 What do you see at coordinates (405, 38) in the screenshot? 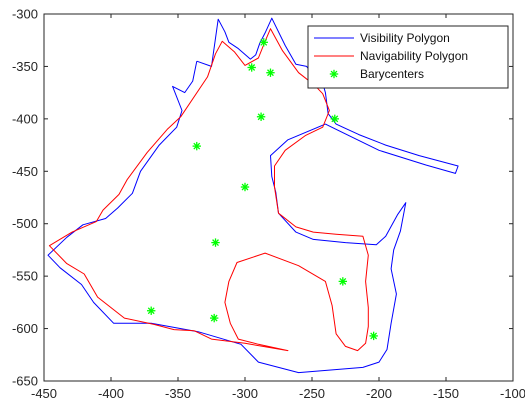
I see `legend-label: Visibility Polygon` at bounding box center [405, 38].